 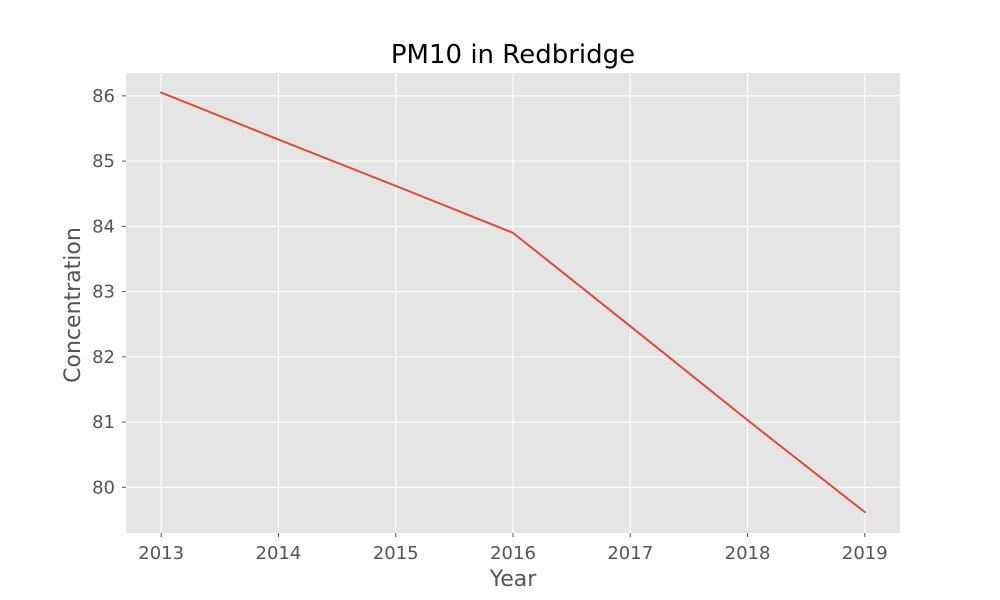 I want to click on x-tick-label: 2017, so click(x=630, y=553).